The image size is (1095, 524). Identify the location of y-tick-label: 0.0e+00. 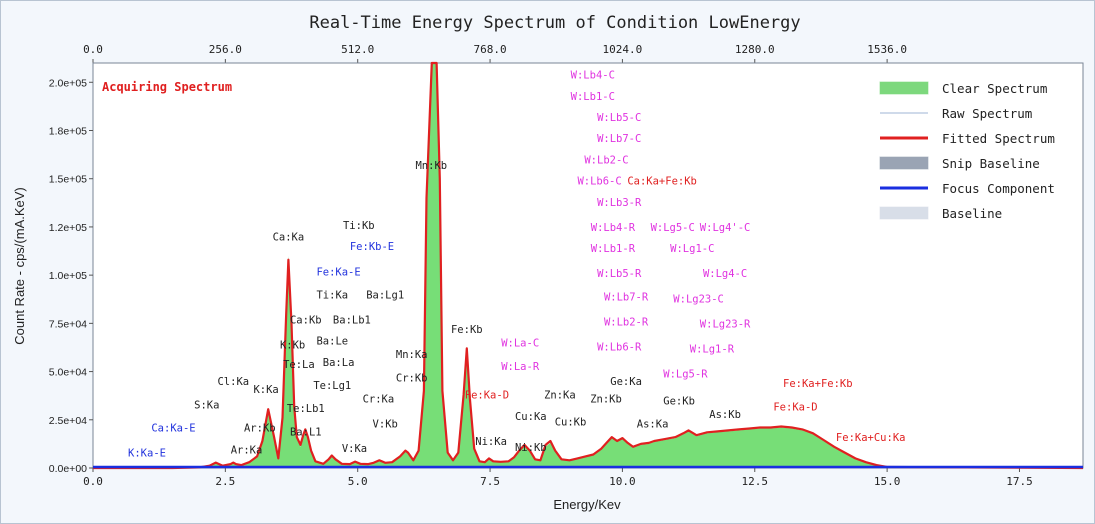
(68, 469).